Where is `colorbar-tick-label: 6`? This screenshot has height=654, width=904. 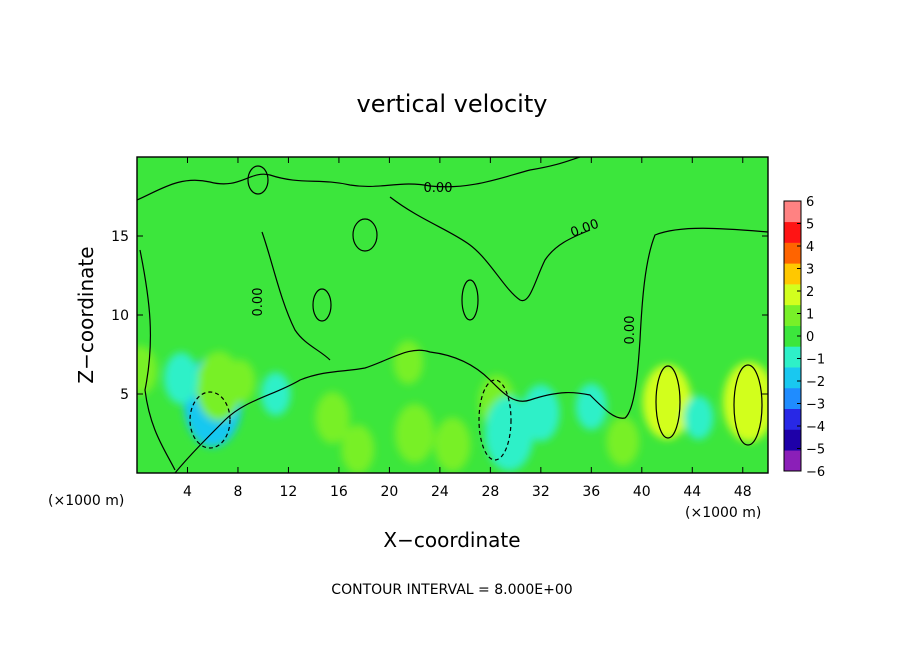
colorbar-tick-label: 6 is located at coordinates (810, 202).